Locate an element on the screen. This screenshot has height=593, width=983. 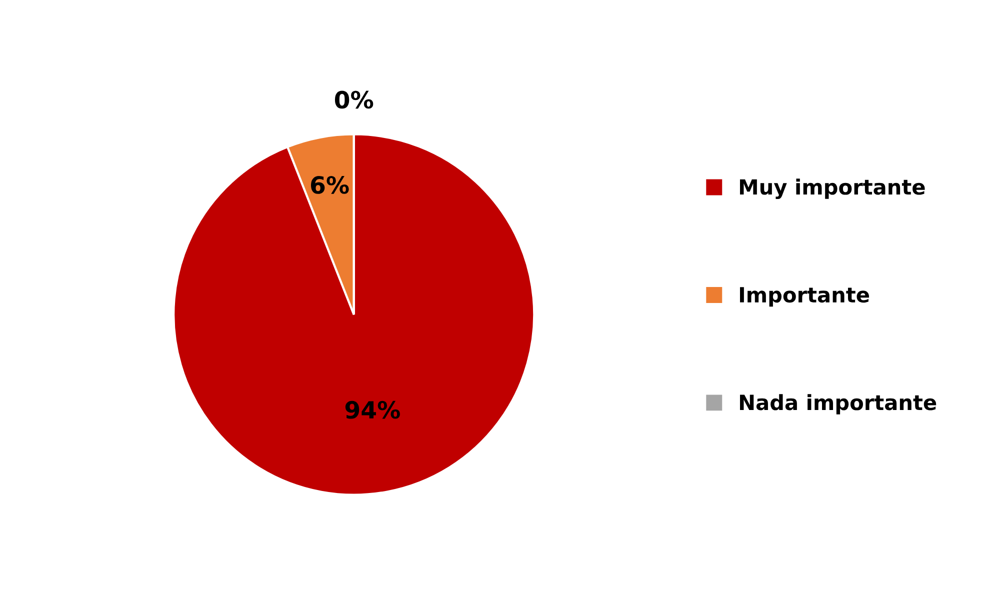
legend-label: Nada importante is located at coordinates (838, 404).